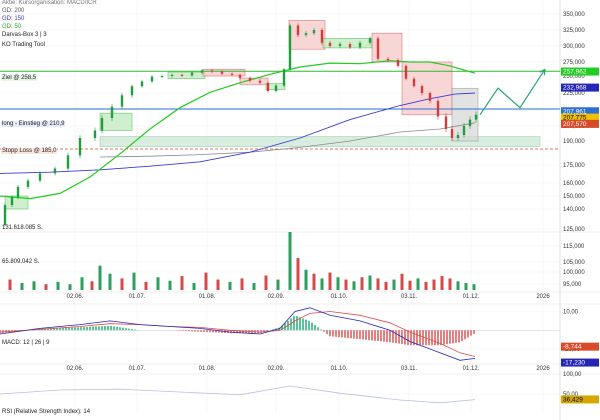 This screenshot has width=600, height=420. I want to click on price-tick-label: 95,000, so click(572, 285).